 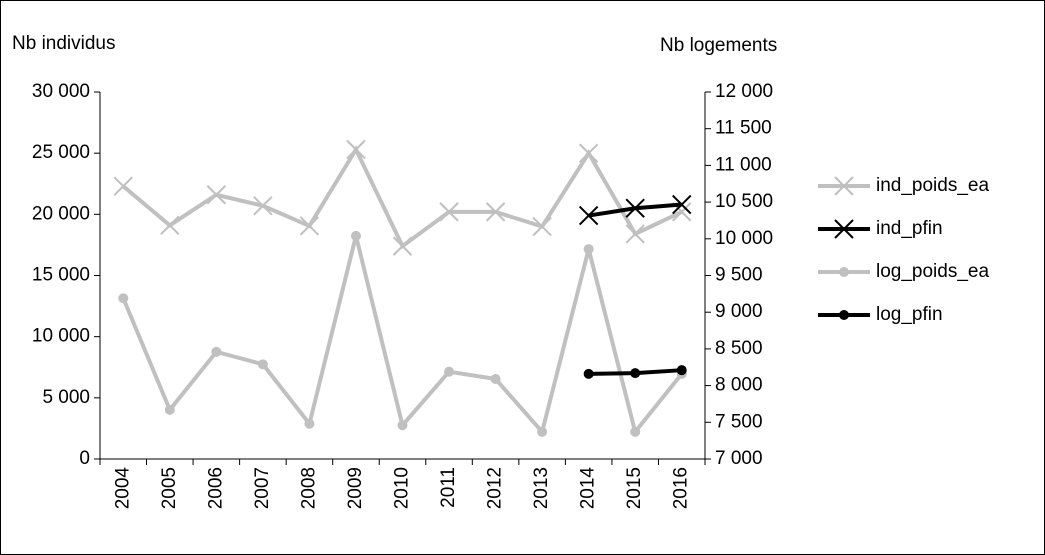 What do you see at coordinates (634, 488) in the screenshot?
I see `x-tick-label: 2015` at bounding box center [634, 488].